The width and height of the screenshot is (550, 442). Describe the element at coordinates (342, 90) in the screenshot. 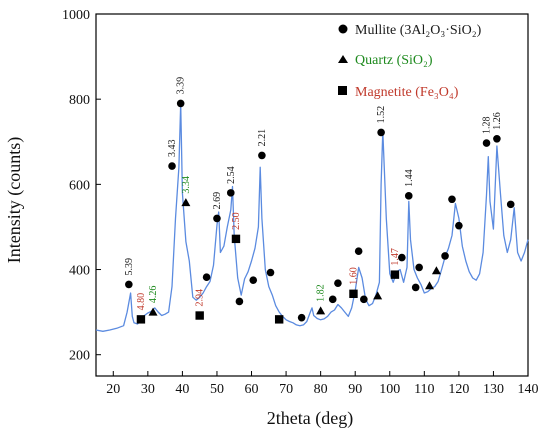

I see `legend-magnetite-marker` at that location.